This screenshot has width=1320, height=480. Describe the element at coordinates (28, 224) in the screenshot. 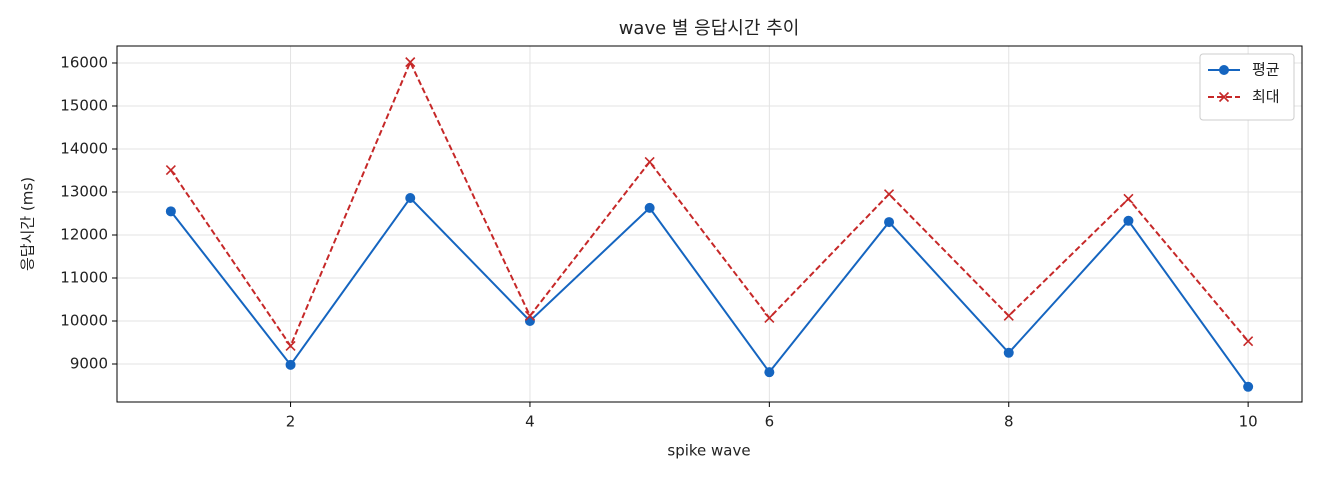

I see `y-axis-label: 응답시간 (ms)` at that location.